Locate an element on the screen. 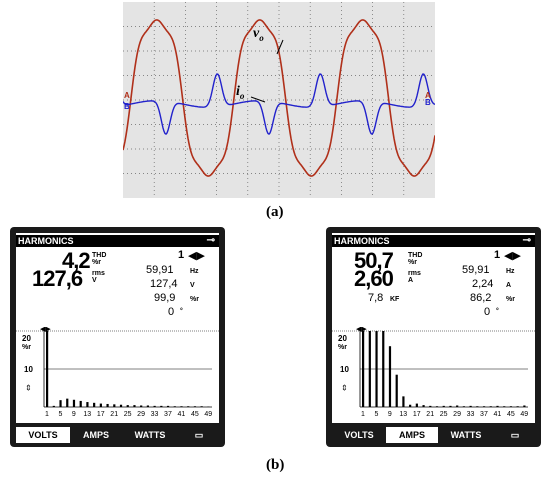 Image resolution: width=550 pixels, height=477 pixels. channel-b-marker-left: B is located at coordinates (127, 106).